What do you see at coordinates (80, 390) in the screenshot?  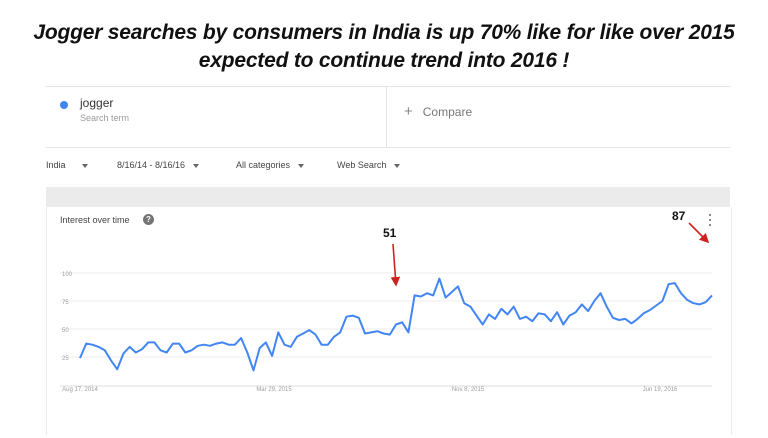 I see `x-tick-label: Aug 17, 2014` at bounding box center [80, 390].